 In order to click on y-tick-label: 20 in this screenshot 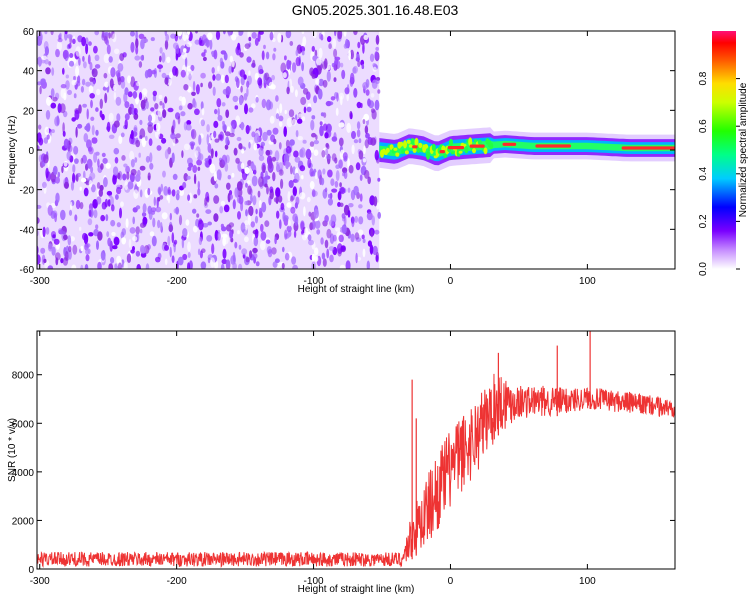, I will do `click(29, 111)`.